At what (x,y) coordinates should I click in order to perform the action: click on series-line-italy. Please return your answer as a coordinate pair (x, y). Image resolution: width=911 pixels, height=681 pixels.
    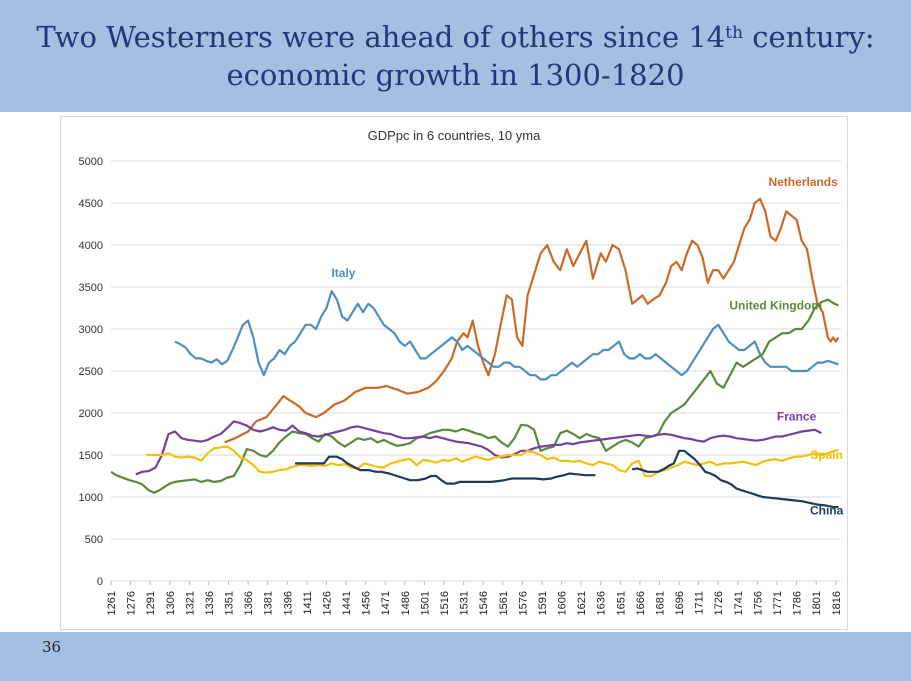
    Looking at the image, I should click on (506, 335).